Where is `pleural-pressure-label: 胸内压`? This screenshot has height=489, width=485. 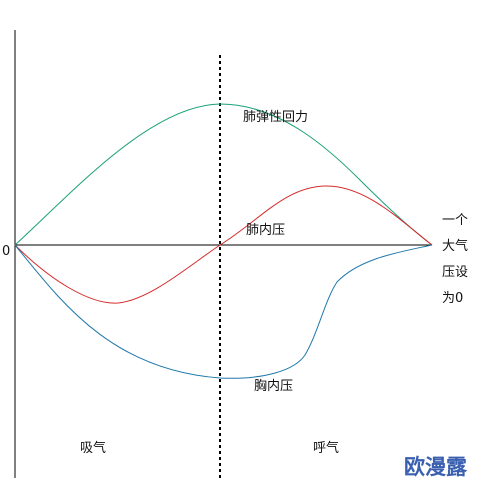
pleural-pressure-label: 胸内压 is located at coordinates (273, 386).